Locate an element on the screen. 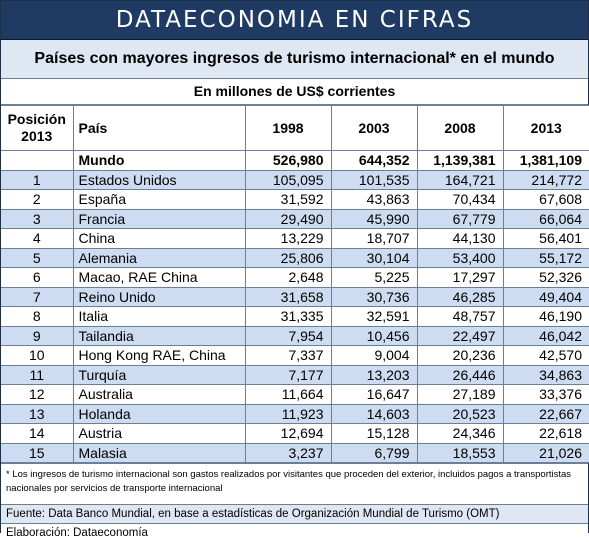 The width and height of the screenshot is (589, 542). row-value-1998: 7,177 is located at coordinates (288, 374).